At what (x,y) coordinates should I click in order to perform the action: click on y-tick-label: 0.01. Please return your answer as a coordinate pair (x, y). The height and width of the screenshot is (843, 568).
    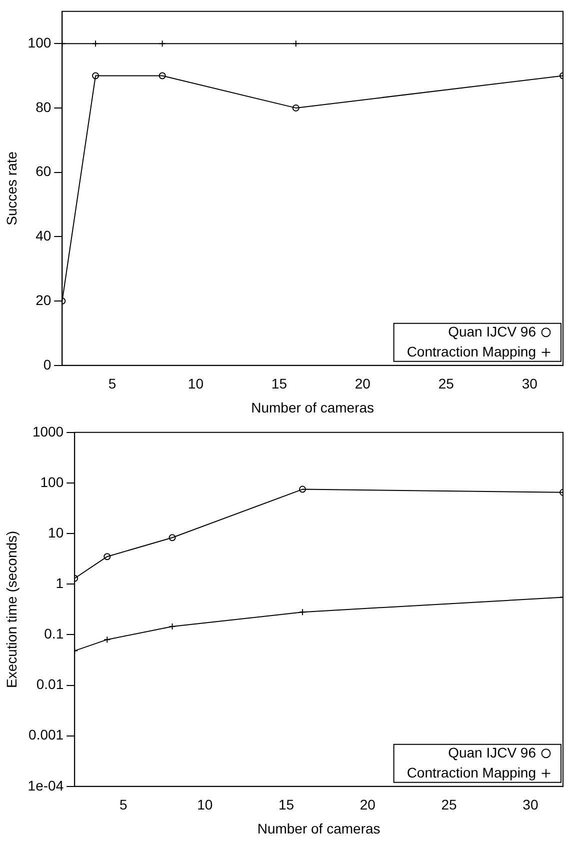
    Looking at the image, I should click on (50, 684).